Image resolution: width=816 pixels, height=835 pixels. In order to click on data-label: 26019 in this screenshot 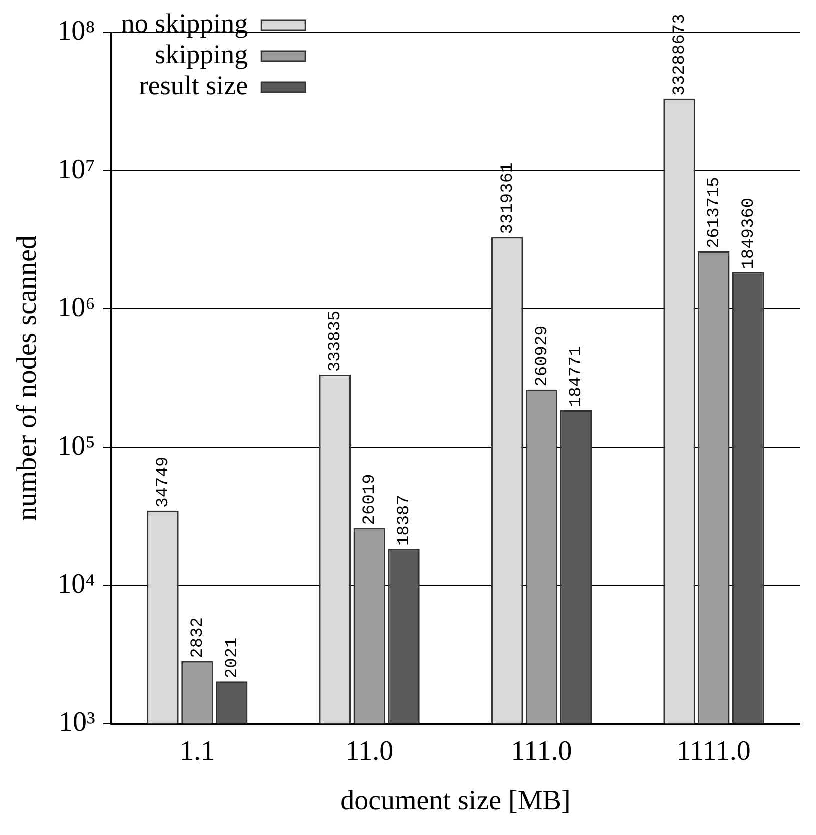, I will do `click(370, 500)`.